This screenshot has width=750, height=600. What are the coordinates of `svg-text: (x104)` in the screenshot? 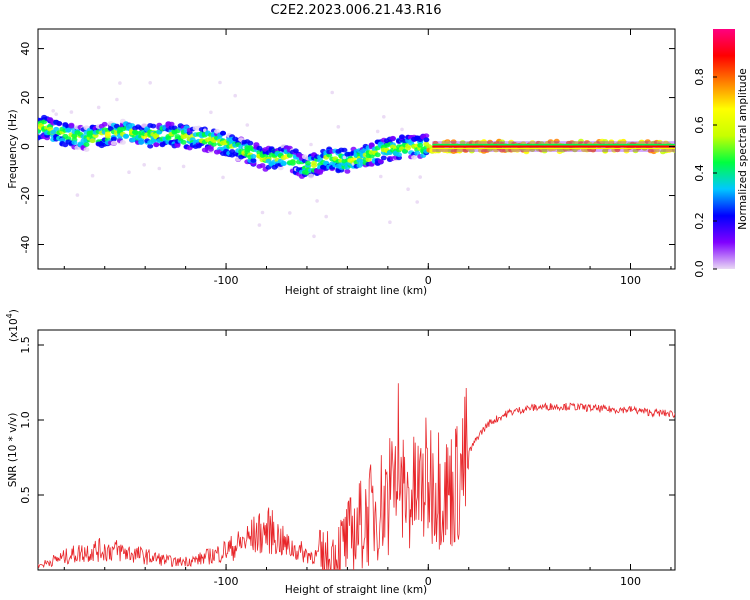 It's located at (12, 325).